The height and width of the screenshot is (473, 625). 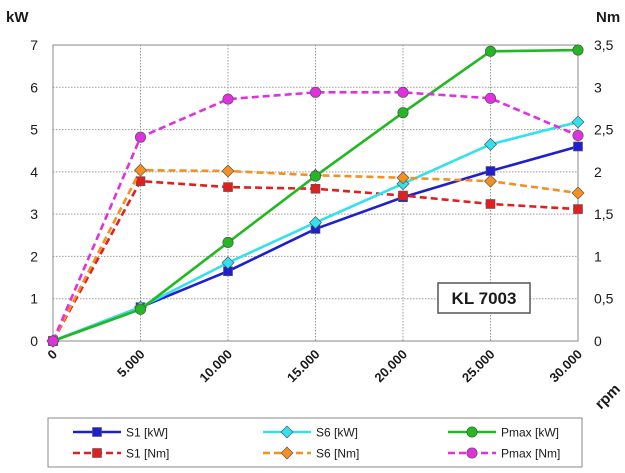 I want to click on legend-label-s1-nm: S1 [Nm], so click(x=147, y=454).